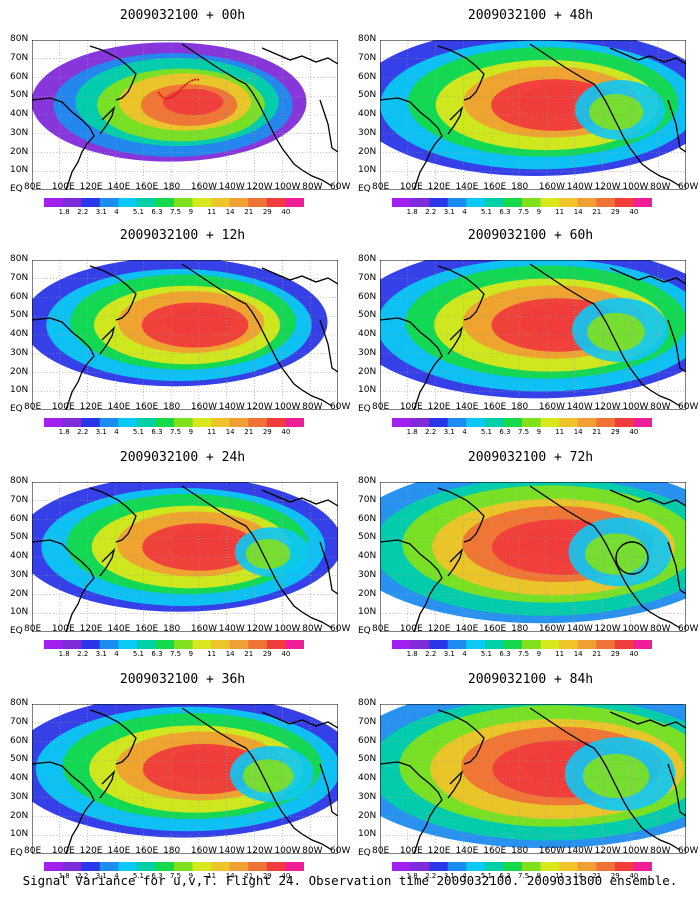  What do you see at coordinates (116, 654) in the screenshot?
I see `colorbar-label: 4` at bounding box center [116, 654].